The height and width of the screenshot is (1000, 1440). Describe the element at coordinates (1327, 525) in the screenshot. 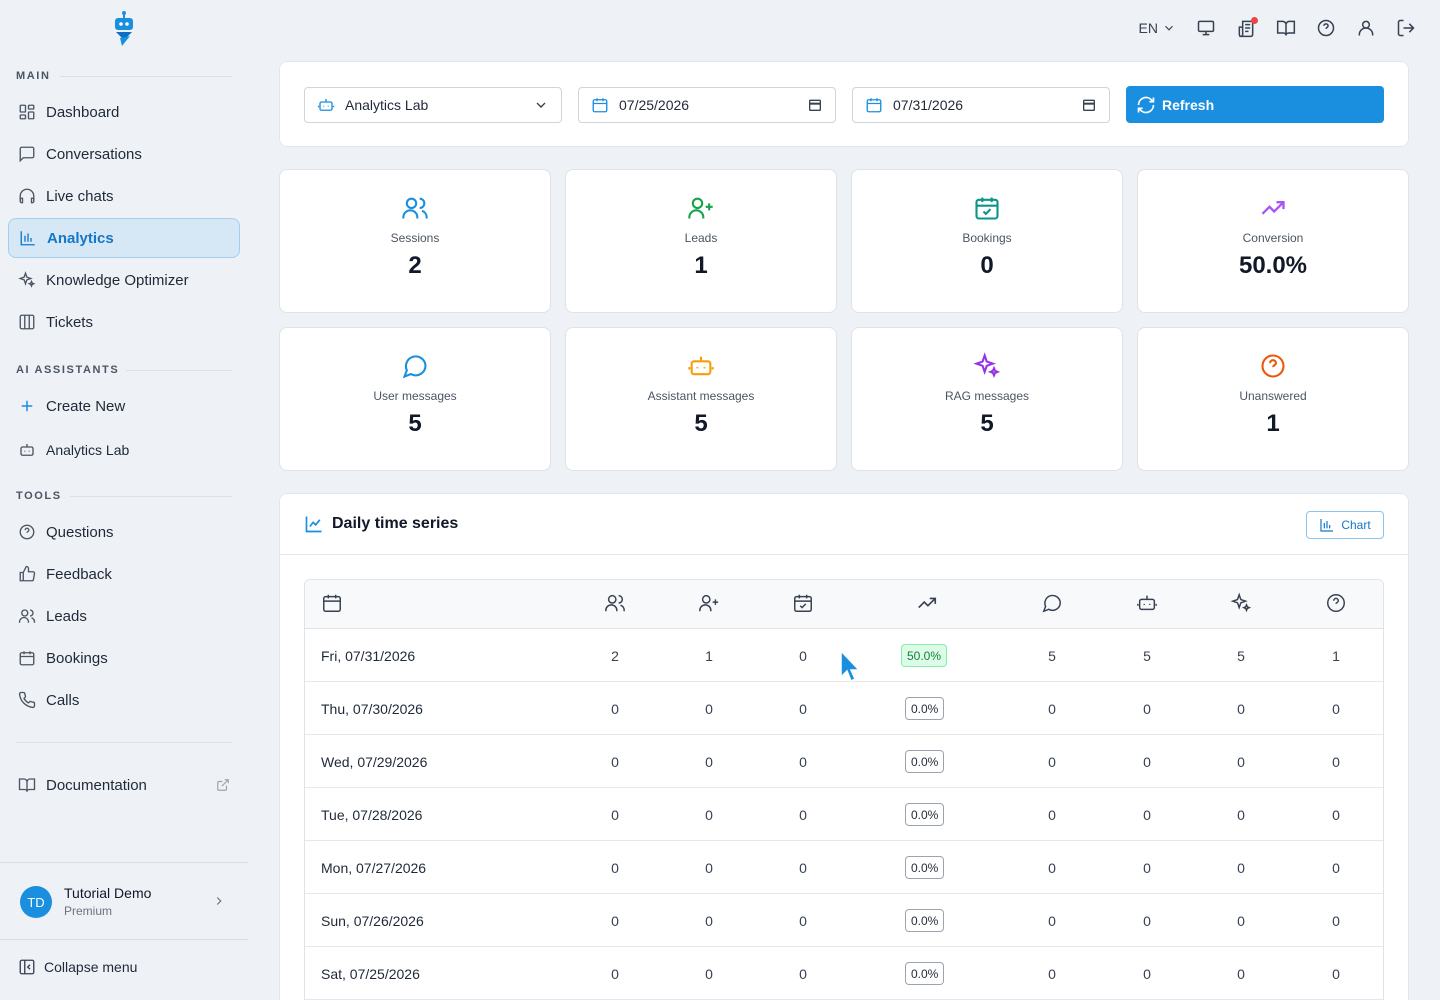

I see `bar-chart-icon` at that location.